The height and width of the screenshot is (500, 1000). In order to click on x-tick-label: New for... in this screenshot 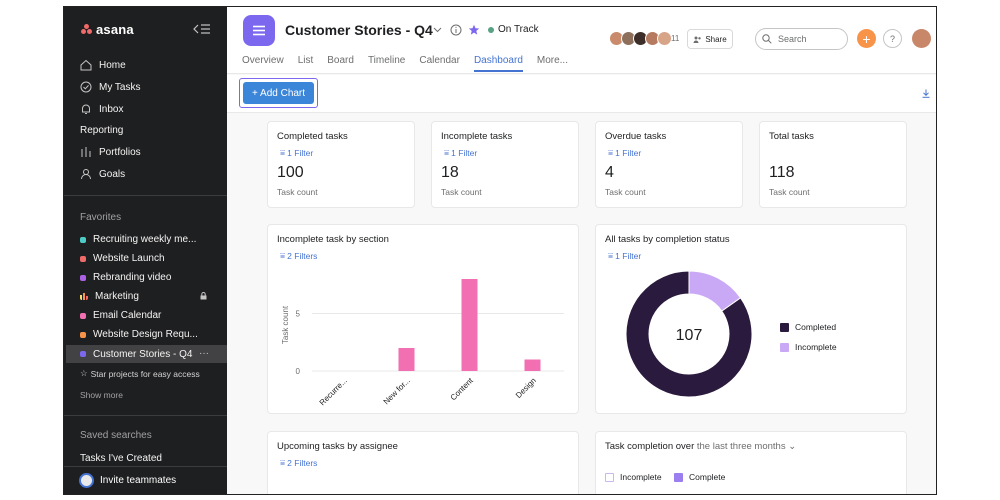, I will do `click(397, 391)`.